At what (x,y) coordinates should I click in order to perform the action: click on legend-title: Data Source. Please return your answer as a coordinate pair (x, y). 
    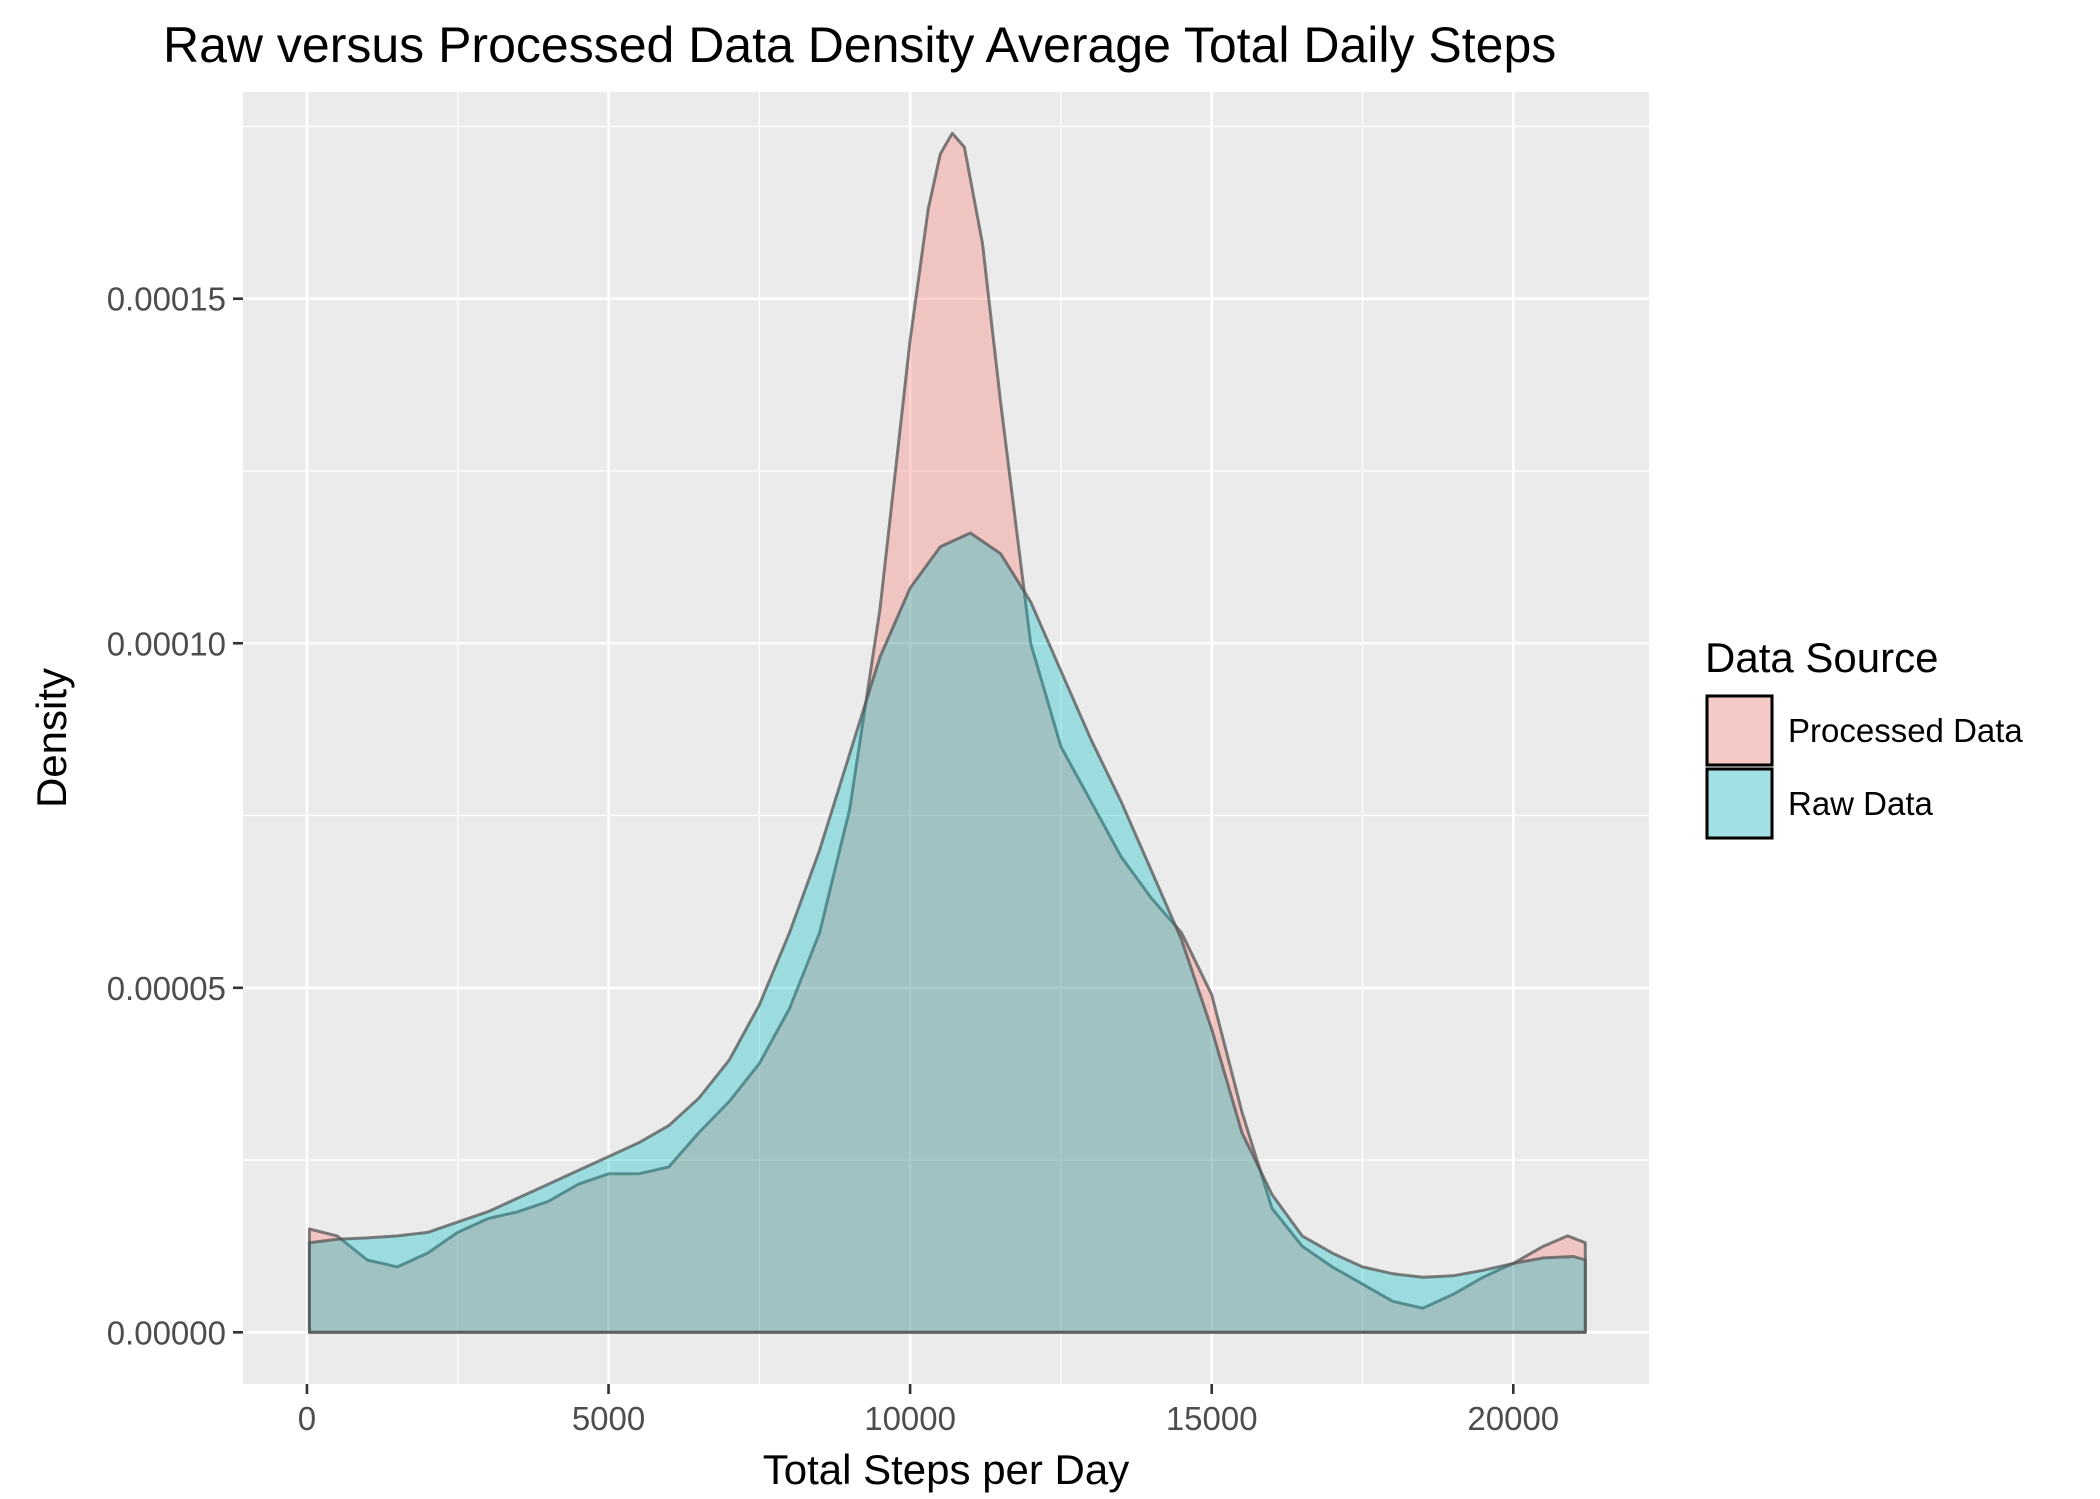
    Looking at the image, I should click on (1821, 657).